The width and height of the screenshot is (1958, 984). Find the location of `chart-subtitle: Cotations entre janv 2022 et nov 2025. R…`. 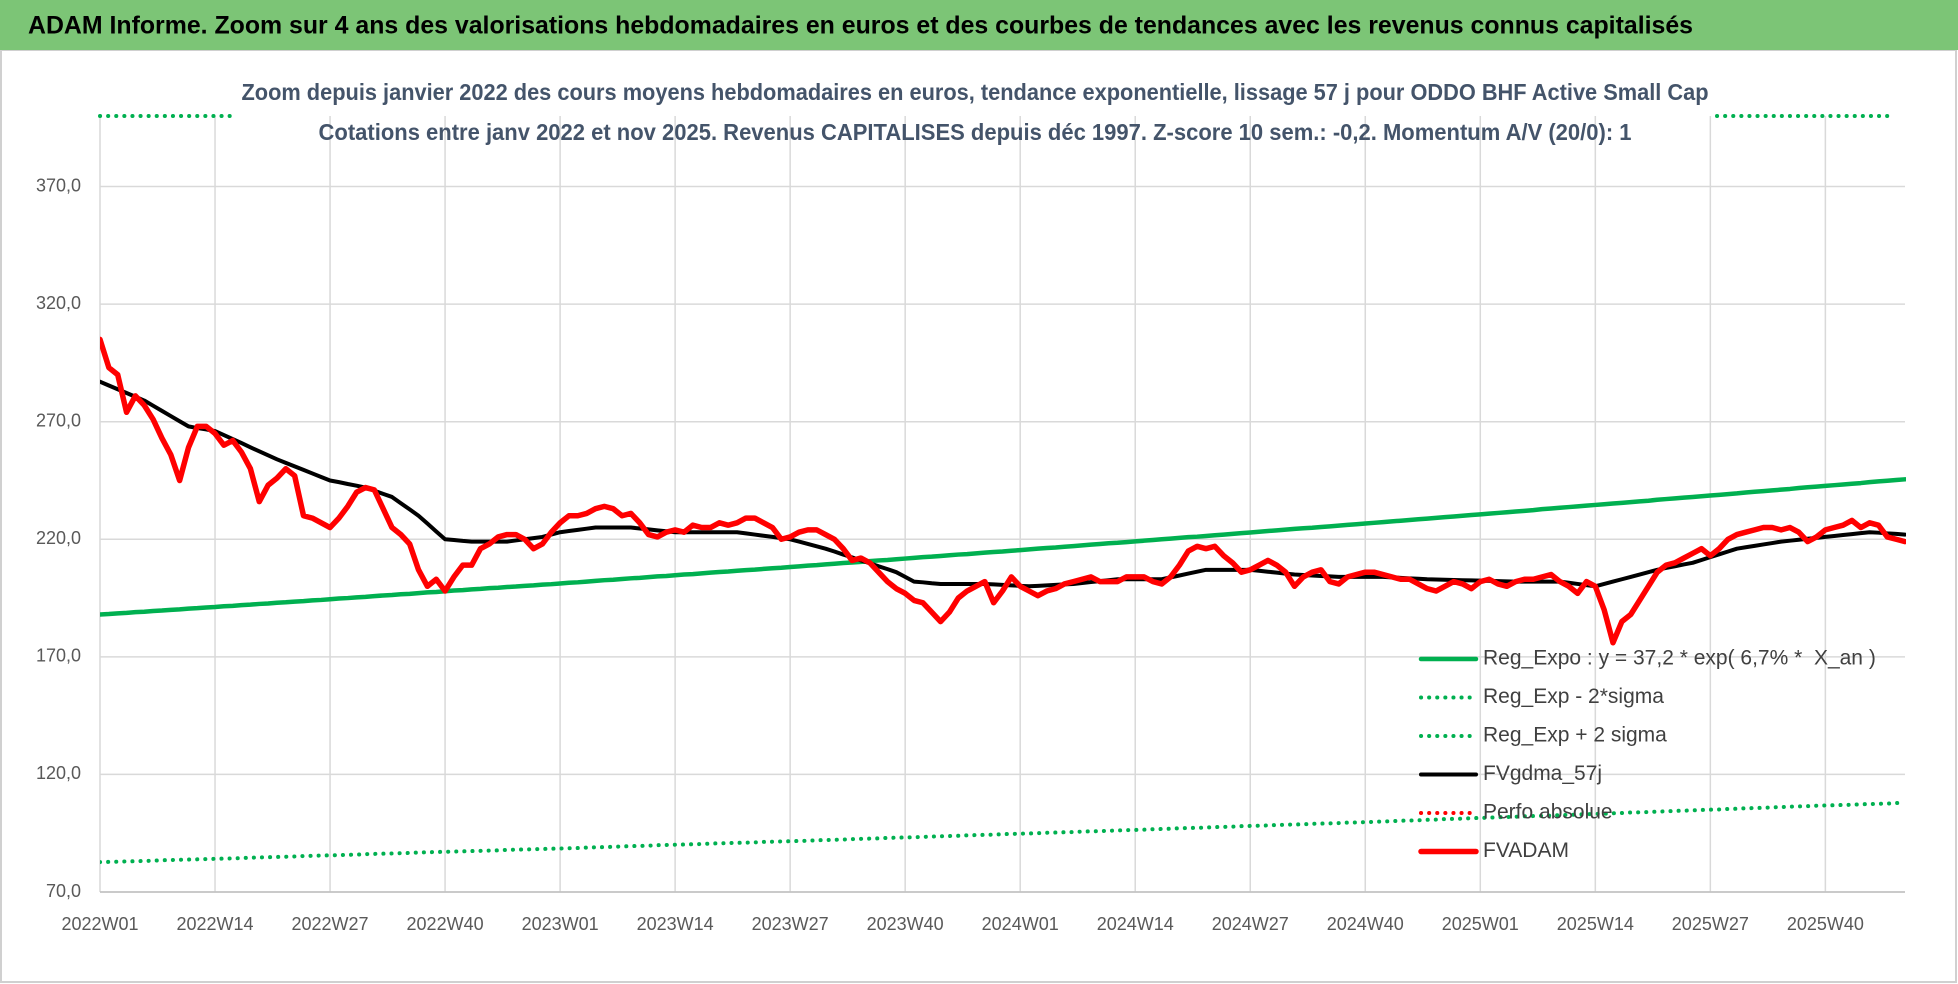

chart-subtitle: Cotations entre janv 2022 et nov 2025. R… is located at coordinates (975, 132).